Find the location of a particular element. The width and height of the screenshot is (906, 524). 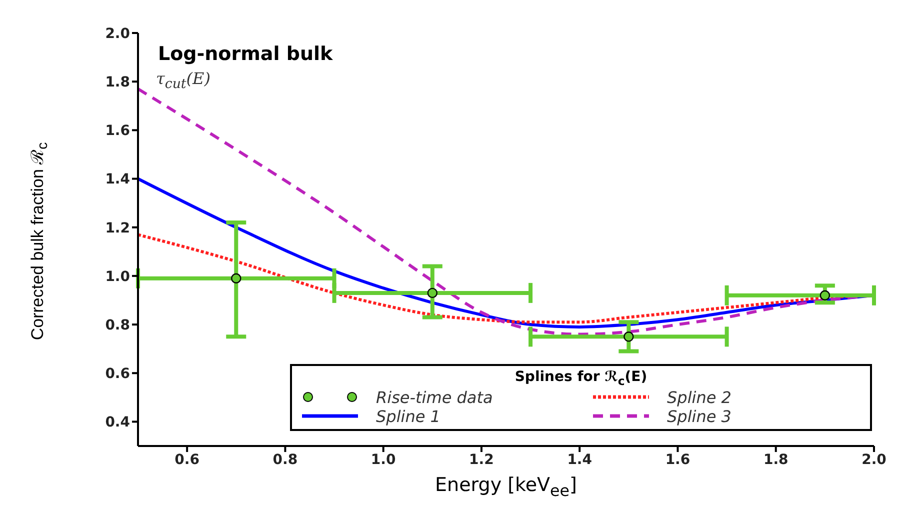

legend-label: Spline 3 is located at coordinates (699, 416).